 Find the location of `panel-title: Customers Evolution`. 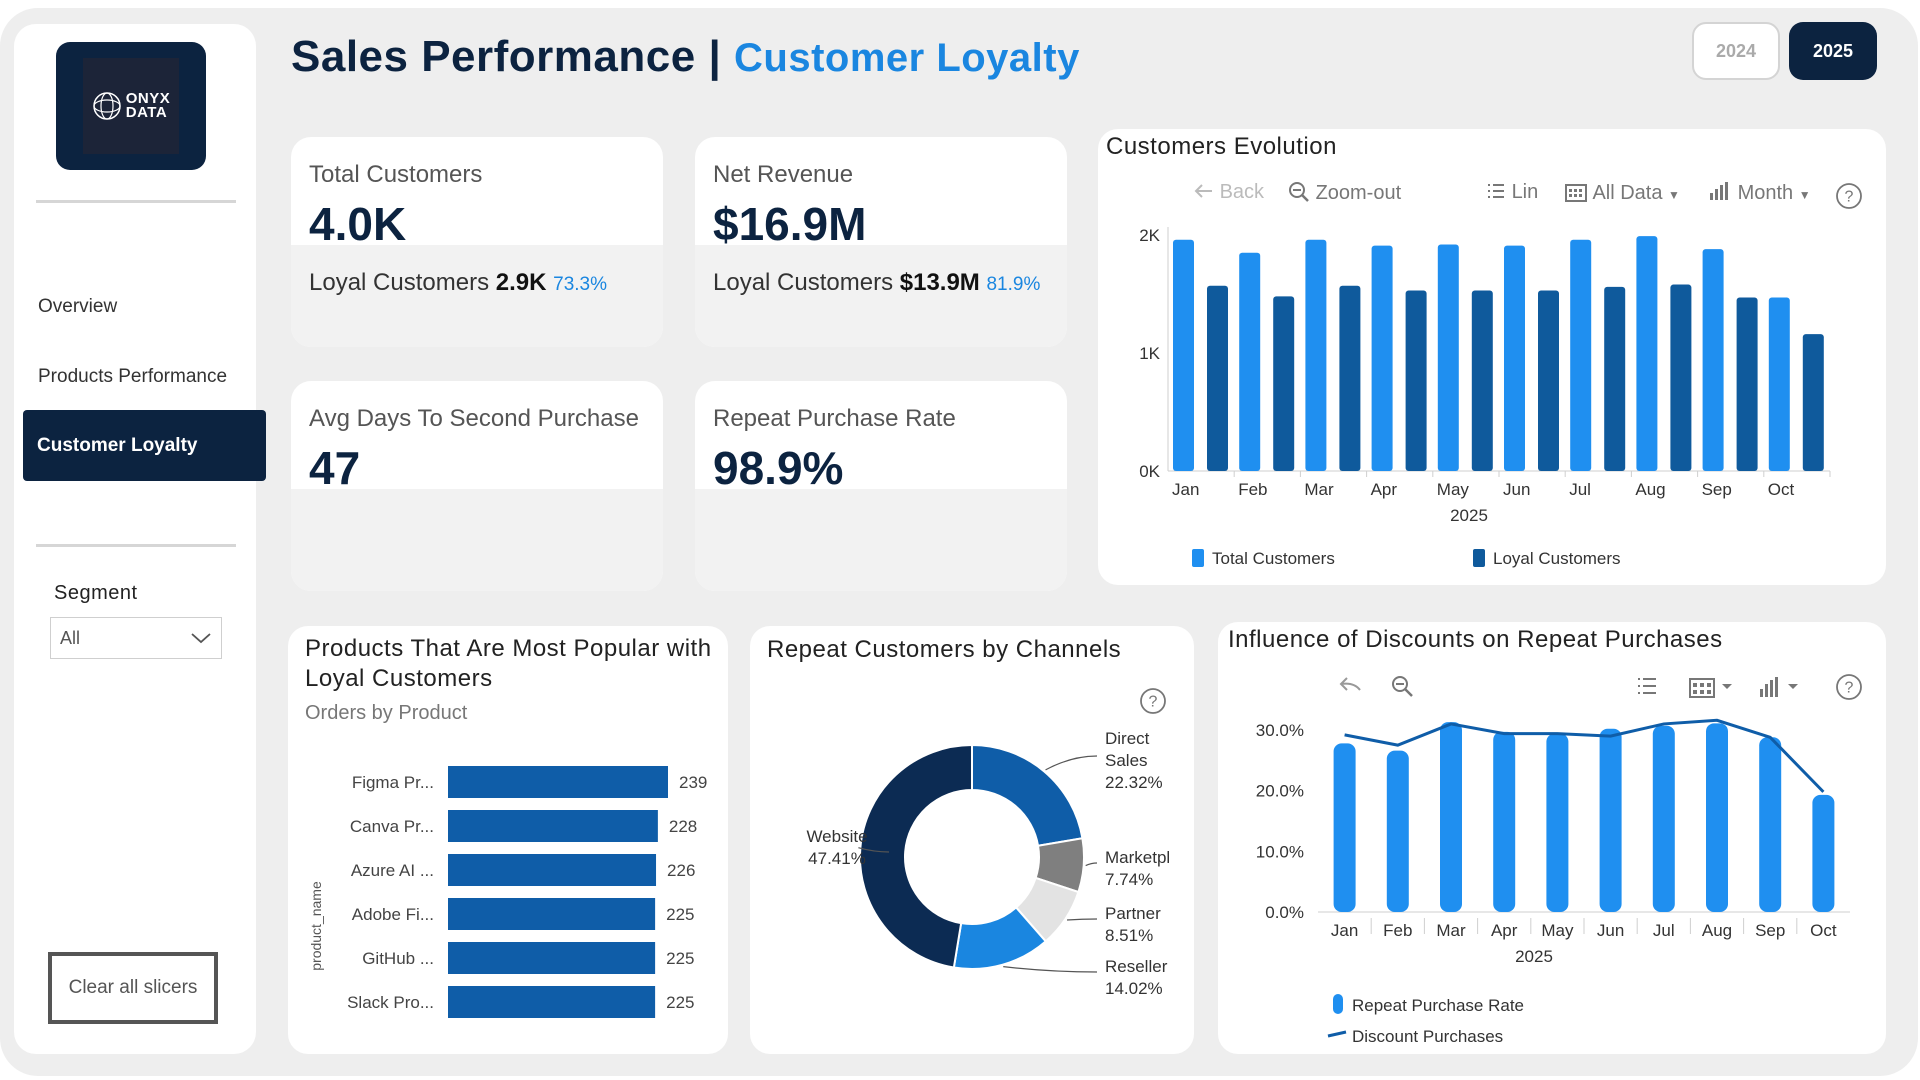

panel-title: Customers Evolution is located at coordinates (1221, 146).